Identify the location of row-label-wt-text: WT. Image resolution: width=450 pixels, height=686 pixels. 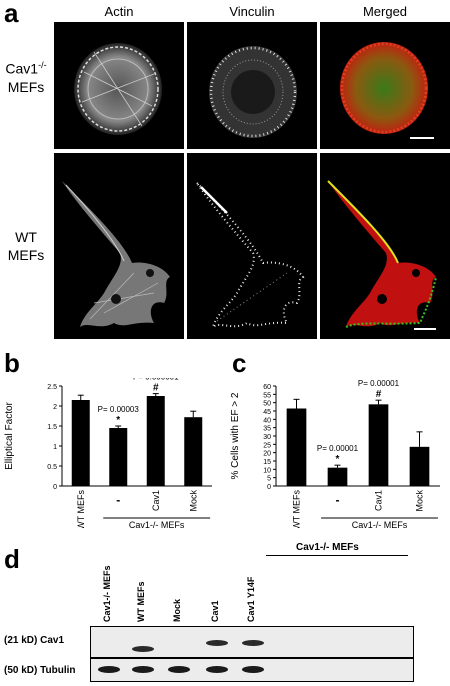
(26, 237).